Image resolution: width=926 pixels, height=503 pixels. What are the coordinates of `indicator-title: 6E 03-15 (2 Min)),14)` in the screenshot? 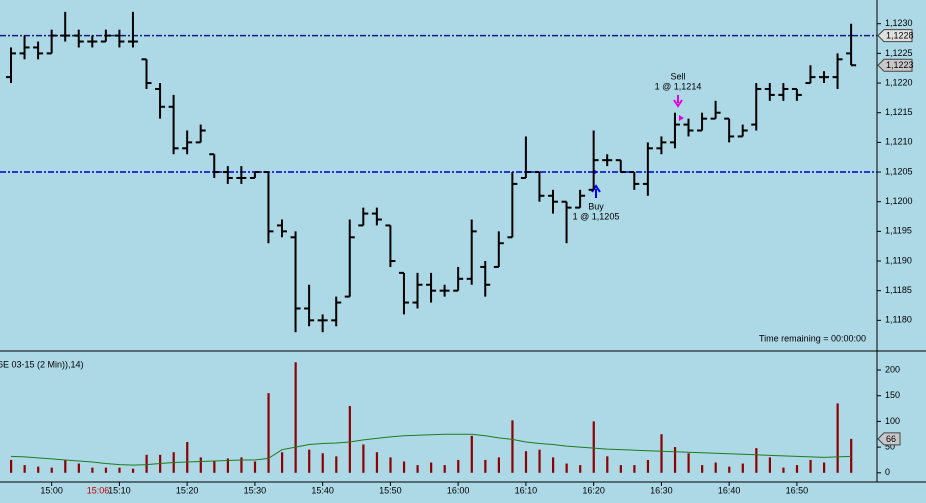 It's located at (42, 364).